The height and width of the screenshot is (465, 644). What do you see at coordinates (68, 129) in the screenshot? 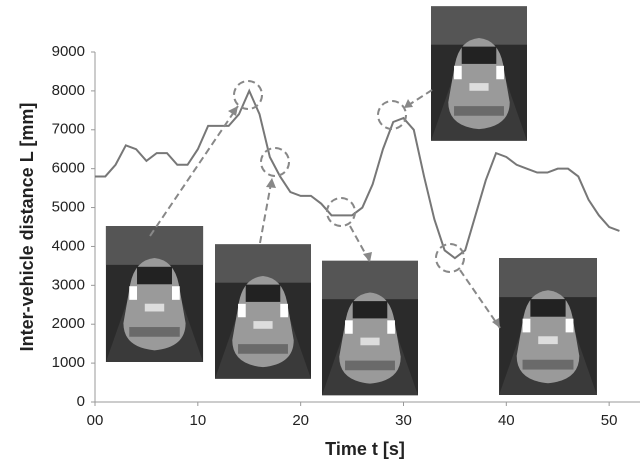
I see `y-tick-label: 7000` at bounding box center [68, 129].